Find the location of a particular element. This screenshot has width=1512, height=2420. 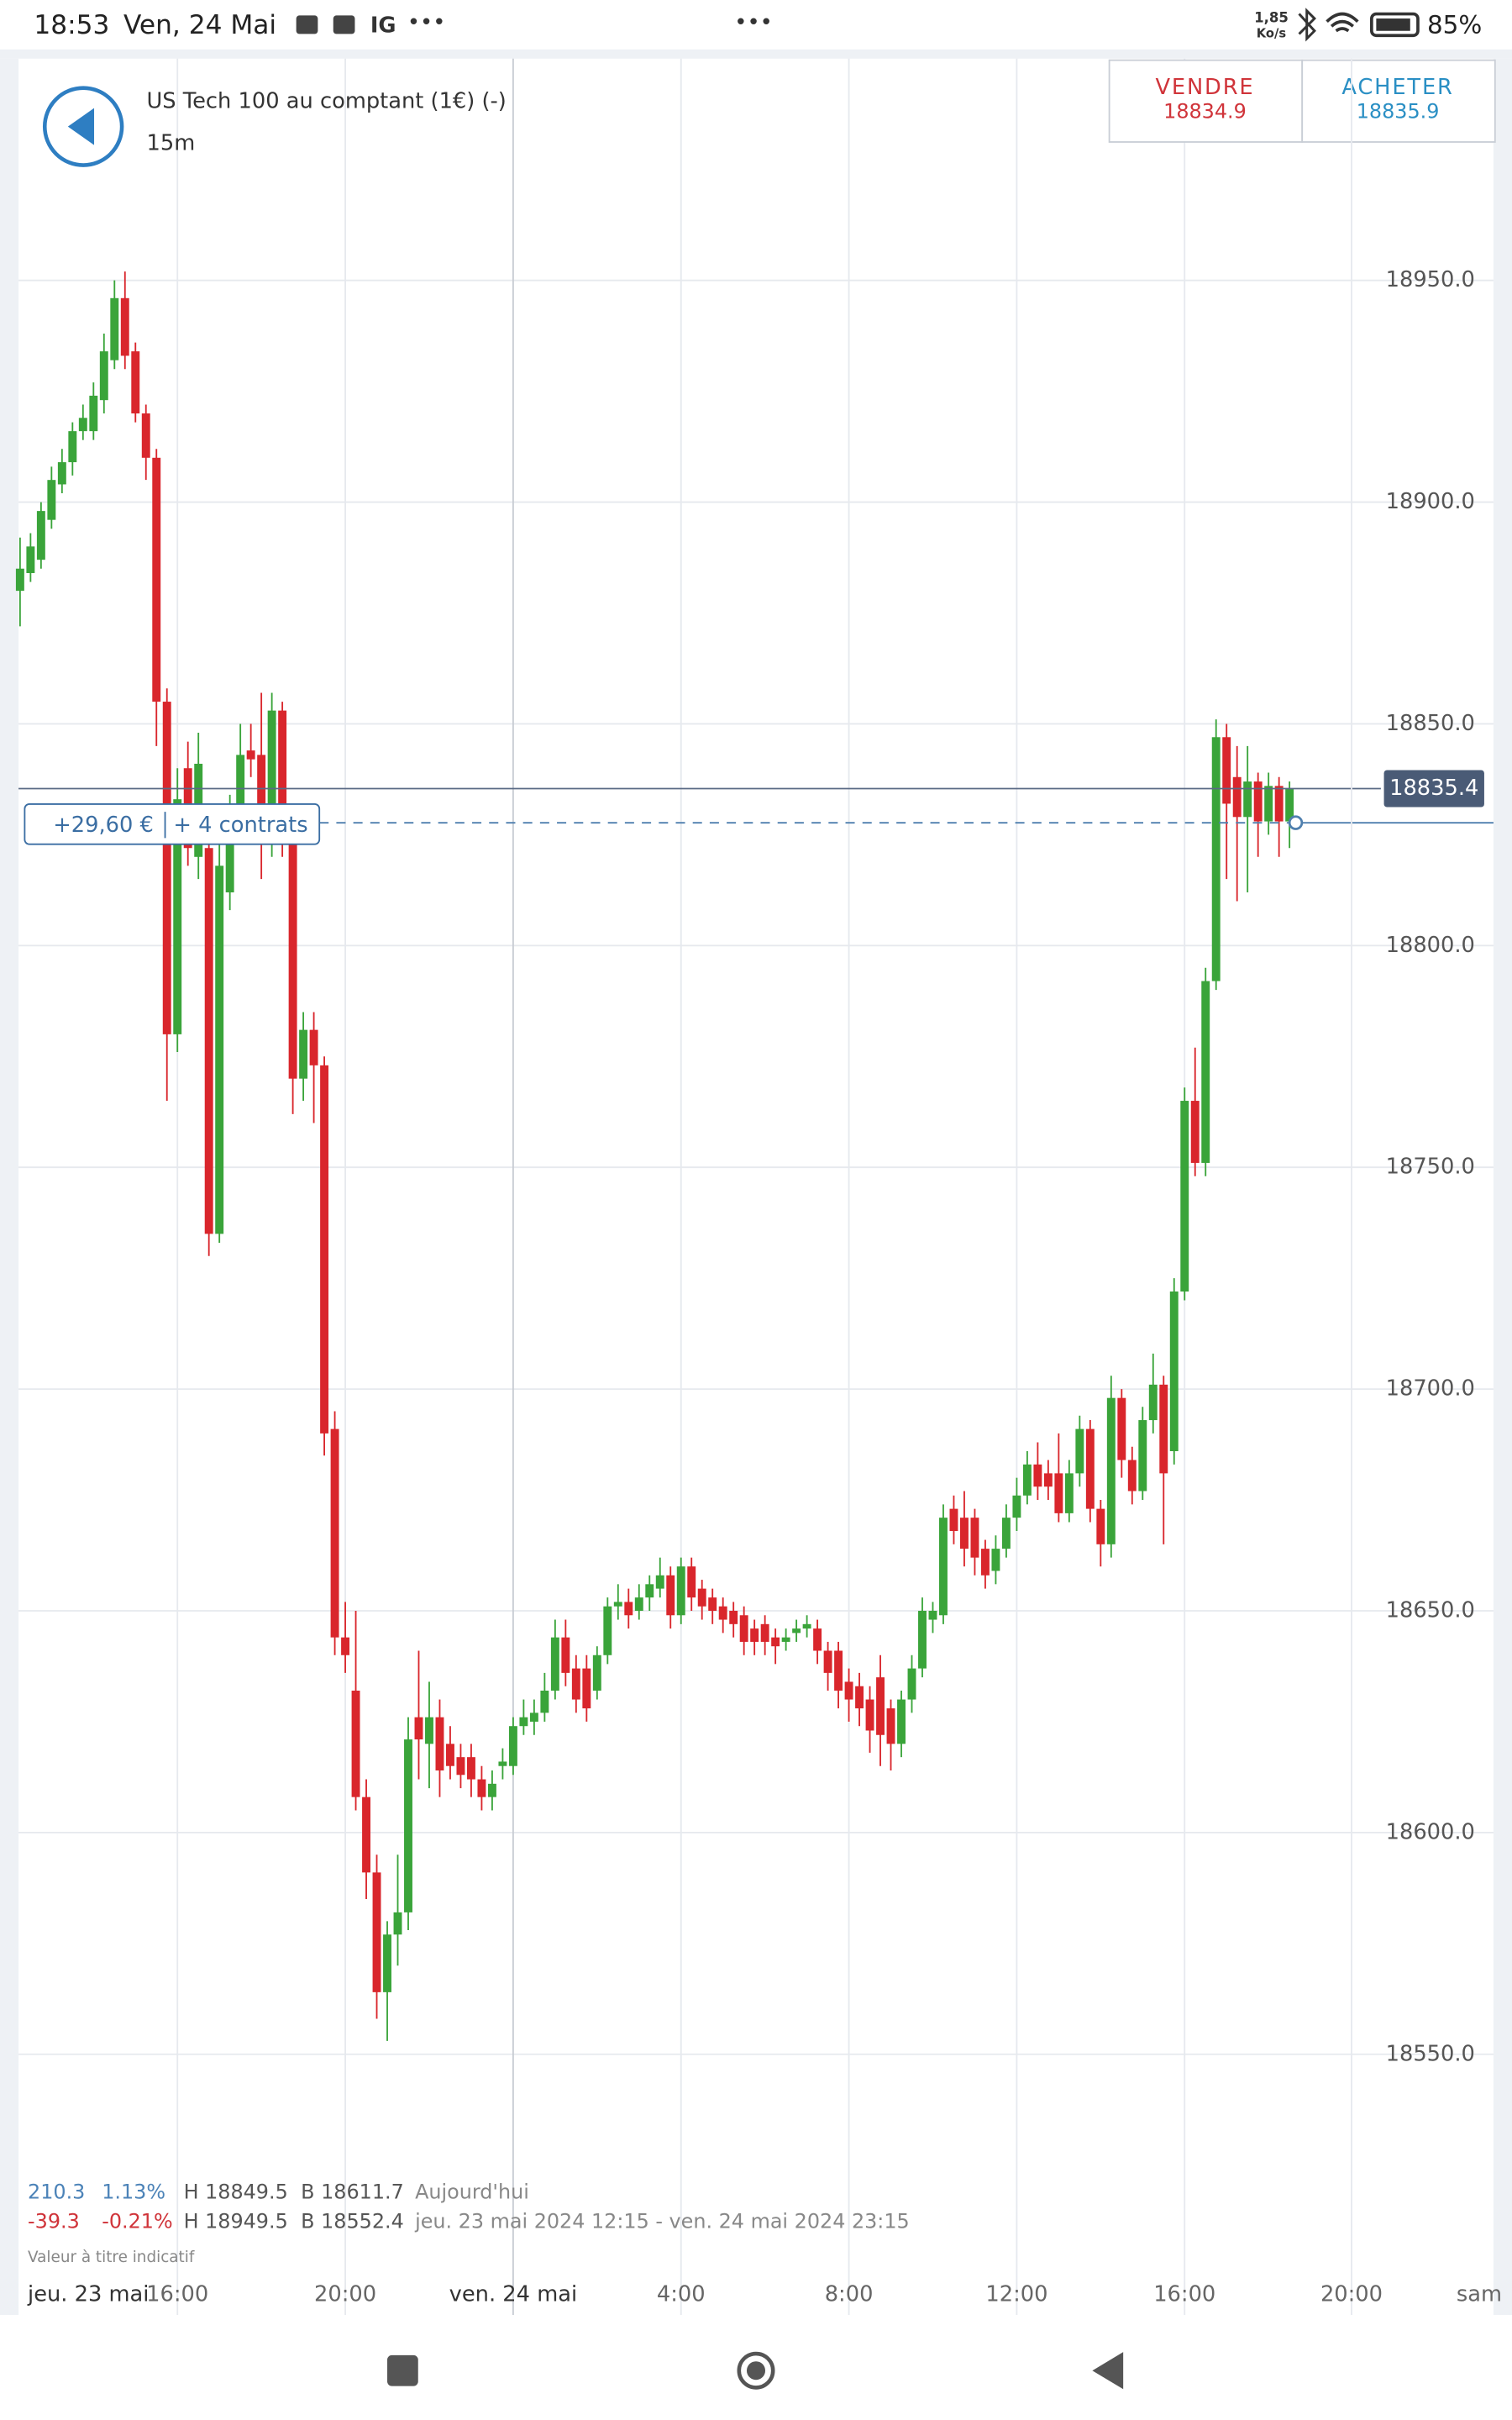

nav-recent is located at coordinates (402, 2370).